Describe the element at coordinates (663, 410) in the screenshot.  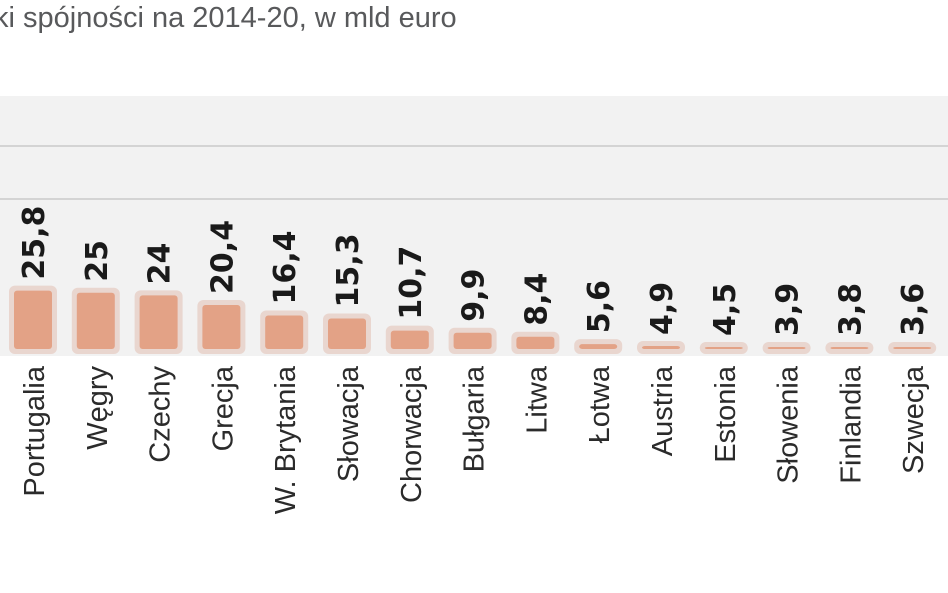
I see `category-label: Austria` at that location.